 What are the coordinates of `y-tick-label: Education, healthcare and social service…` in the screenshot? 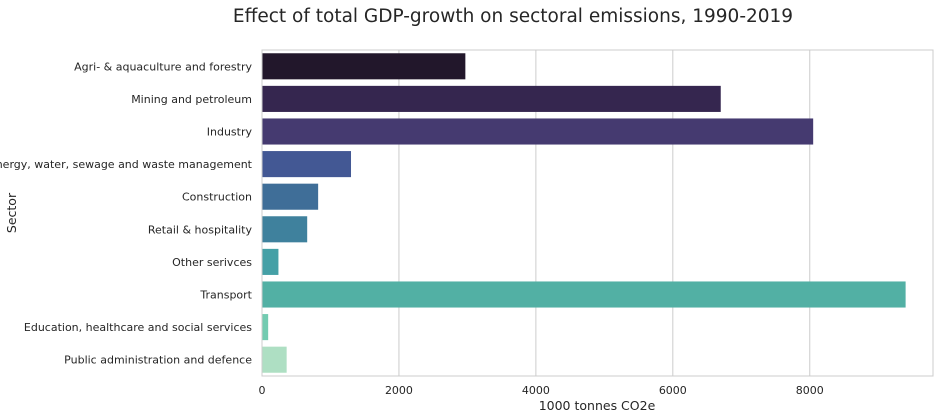 It's located at (138, 327).